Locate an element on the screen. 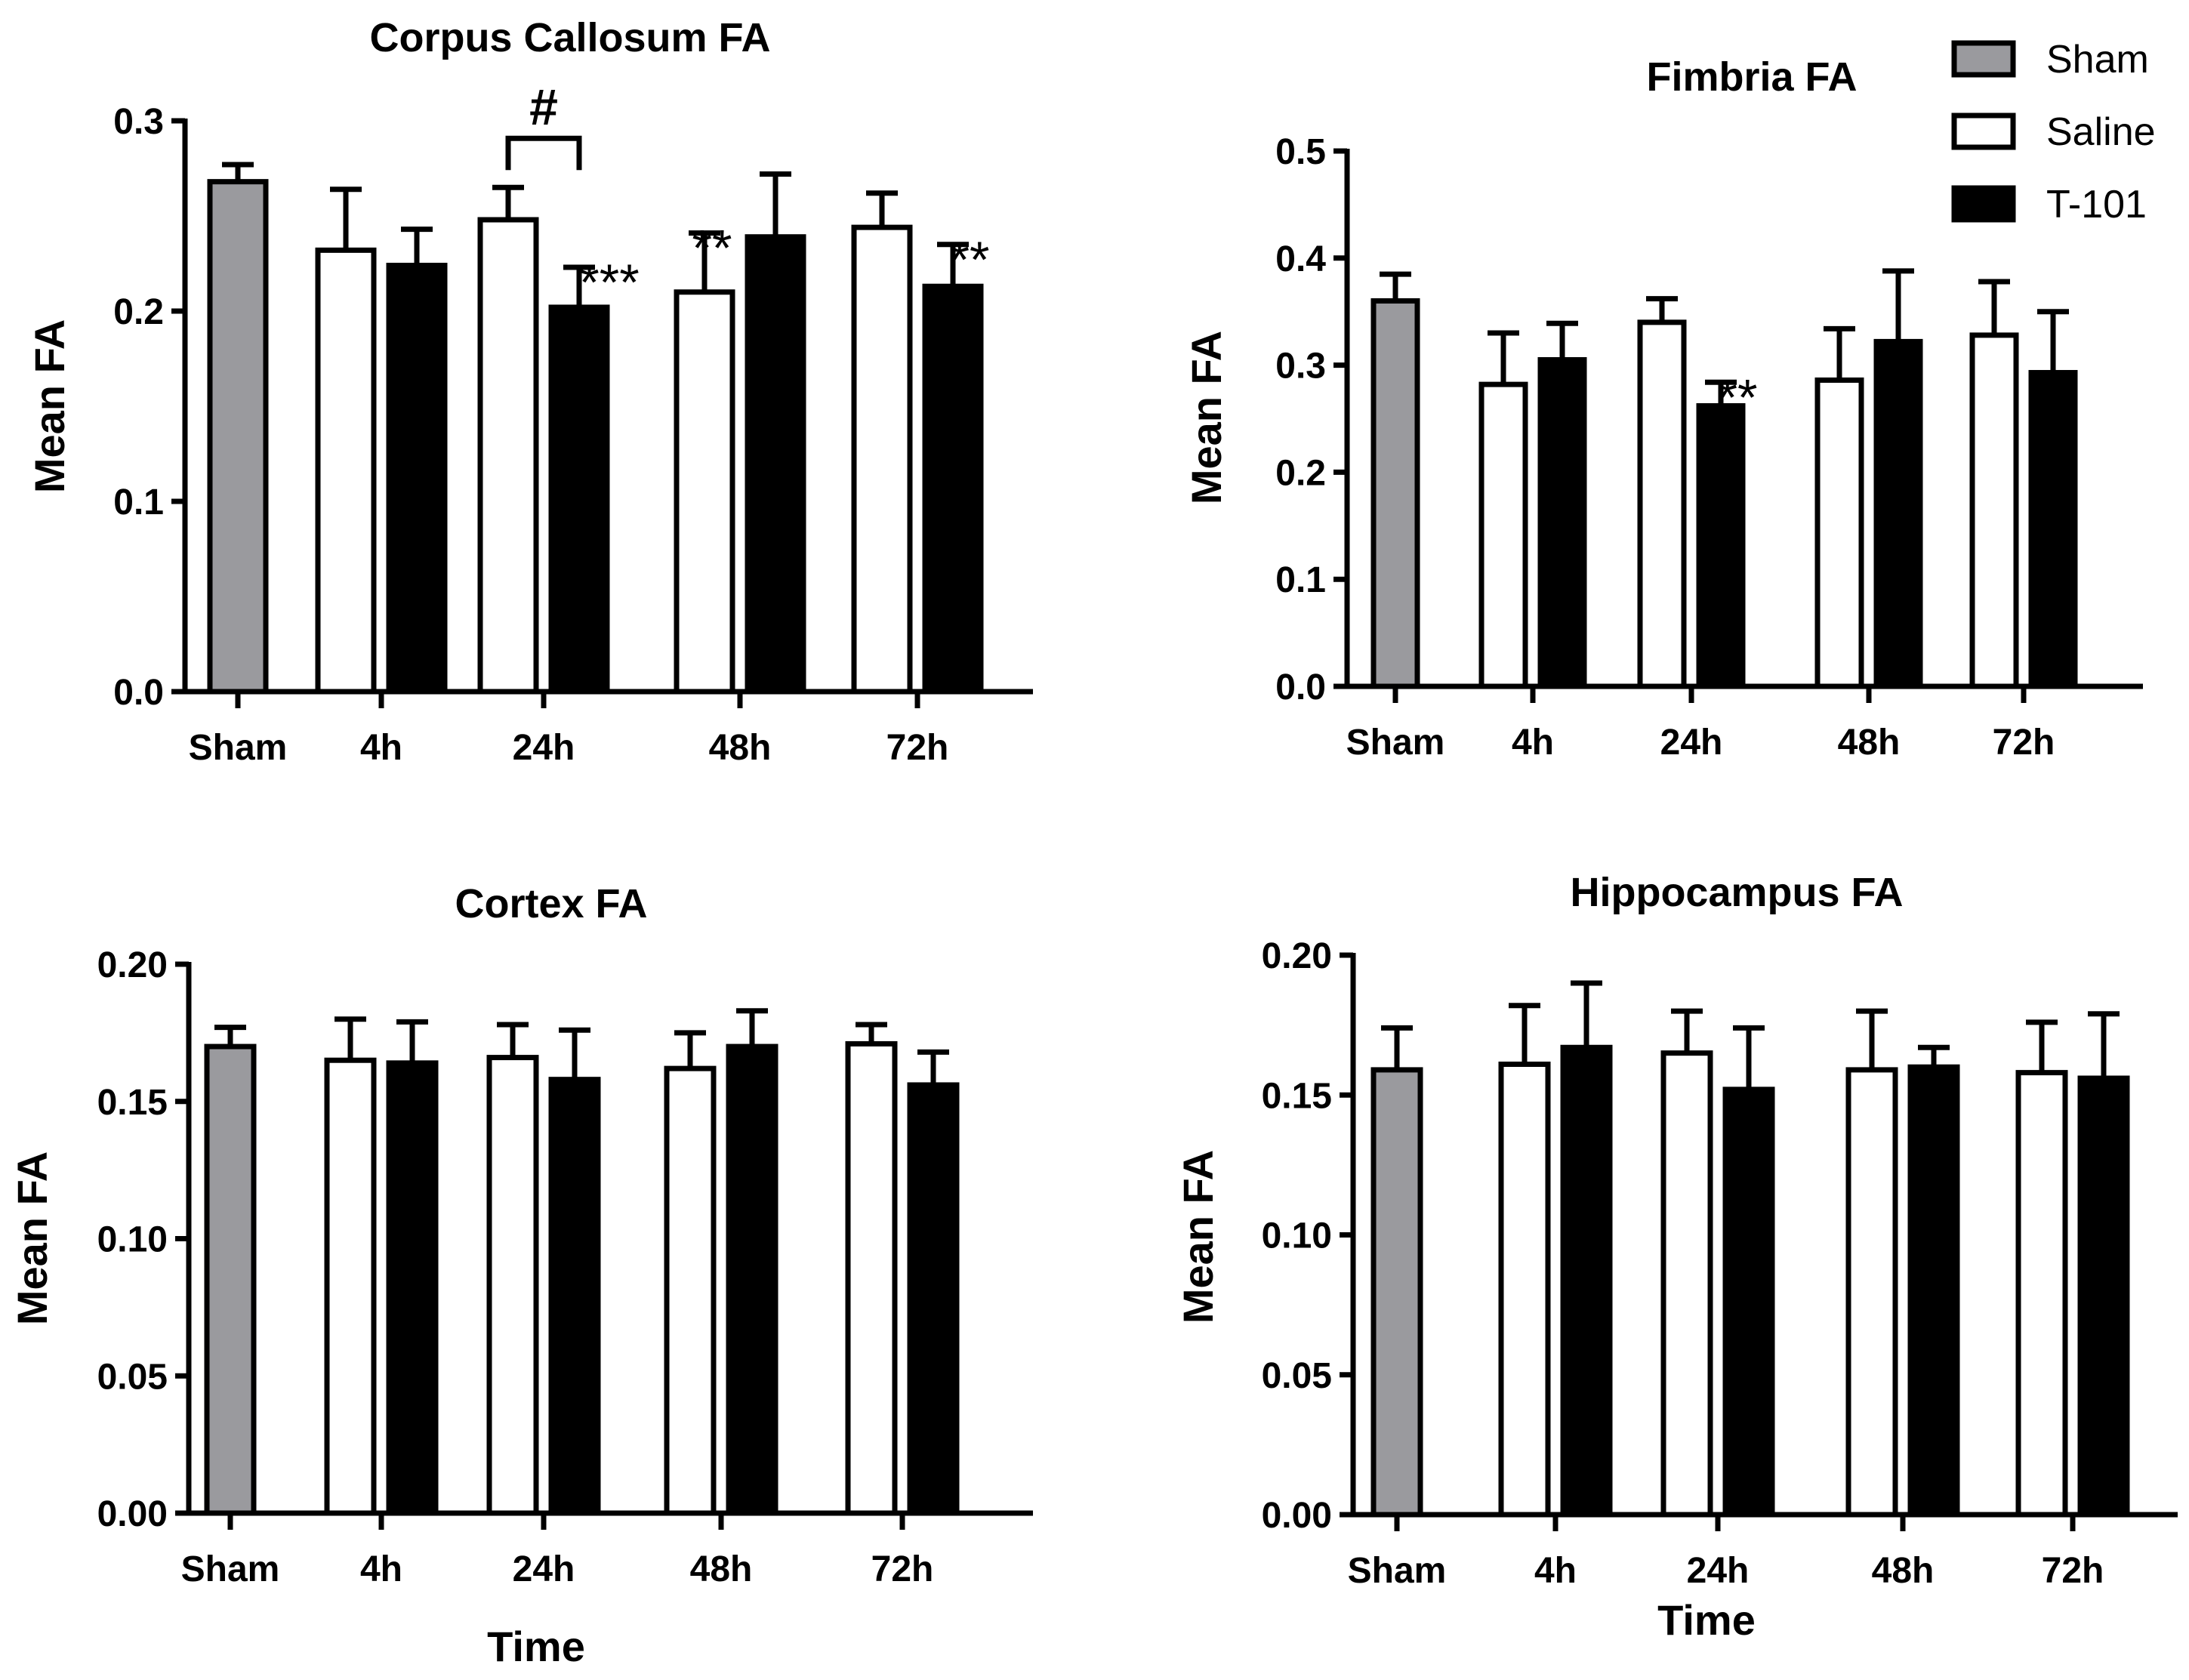 This screenshot has height=1680, width=2189. legend-label-t-101: T-101 is located at coordinates (2096, 205).